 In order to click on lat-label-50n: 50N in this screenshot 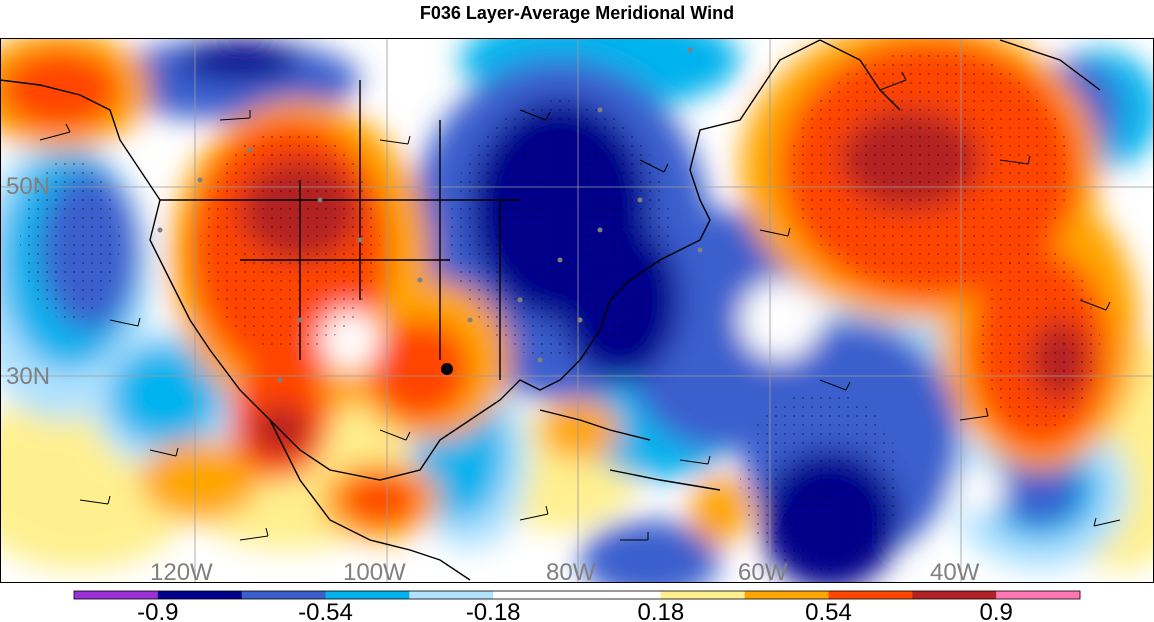, I will do `click(28, 186)`.